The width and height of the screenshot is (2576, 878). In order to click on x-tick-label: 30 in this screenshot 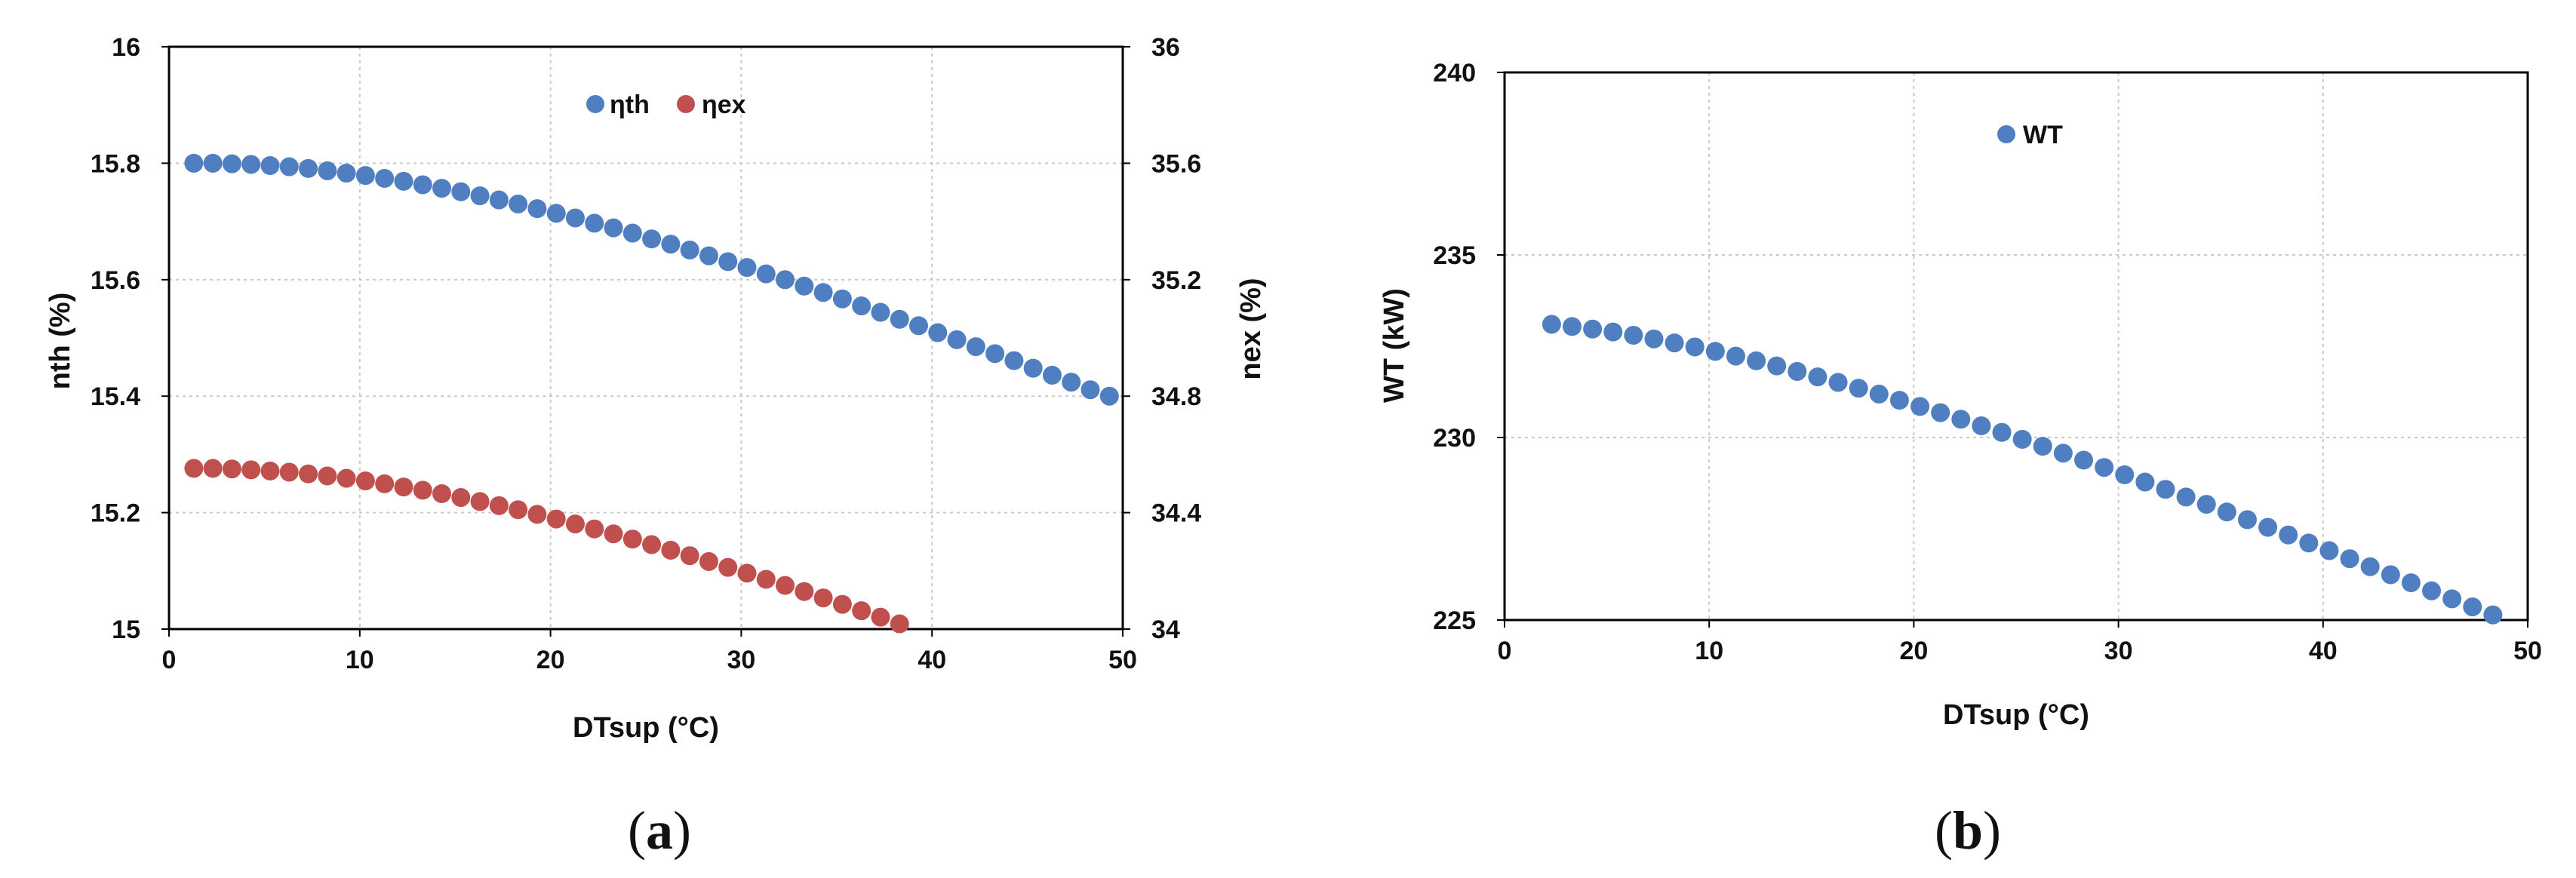, I will do `click(741, 660)`.